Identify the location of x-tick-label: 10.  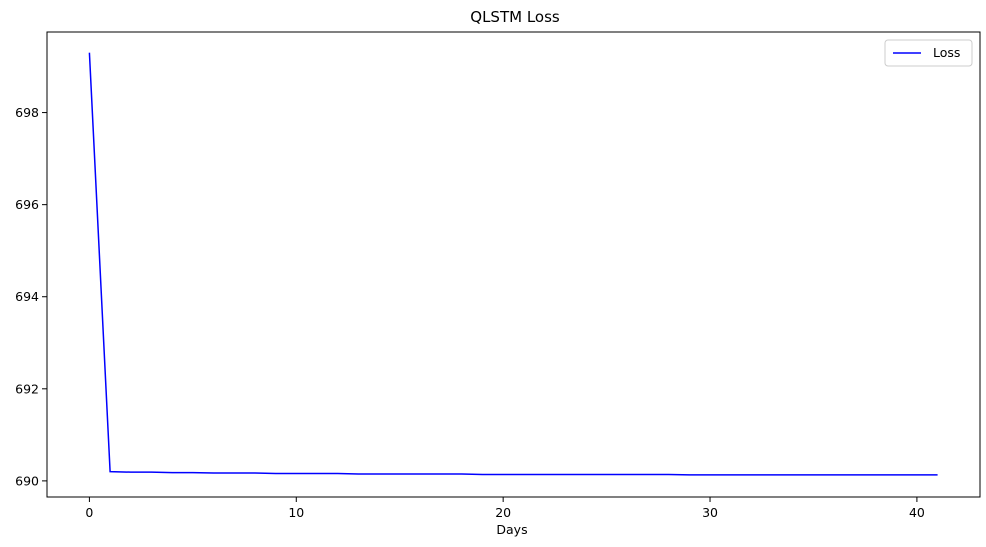
(296, 512).